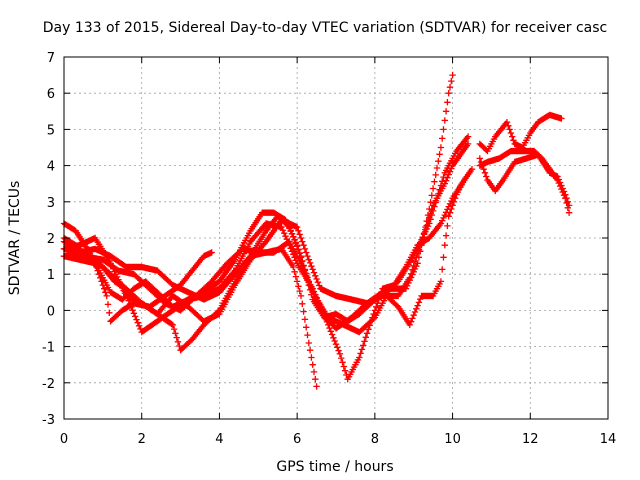 This screenshot has width=640, height=480. I want to click on y-tick-label: 7, so click(51, 58).